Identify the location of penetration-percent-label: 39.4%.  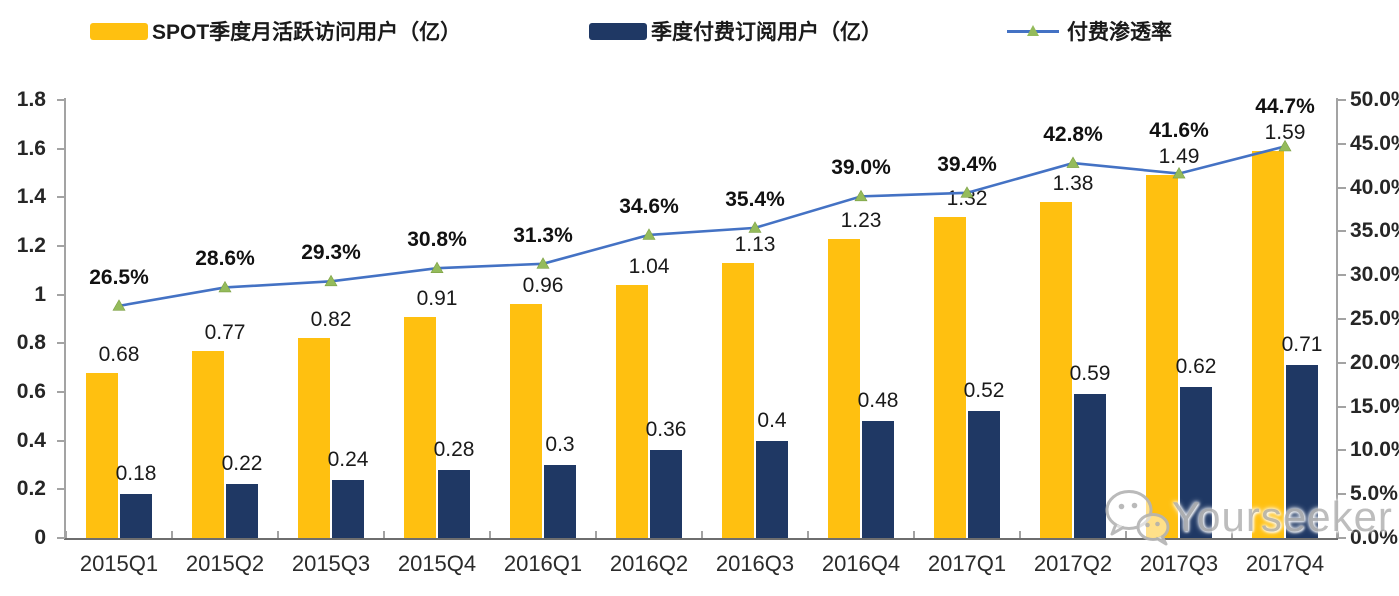
(967, 164).